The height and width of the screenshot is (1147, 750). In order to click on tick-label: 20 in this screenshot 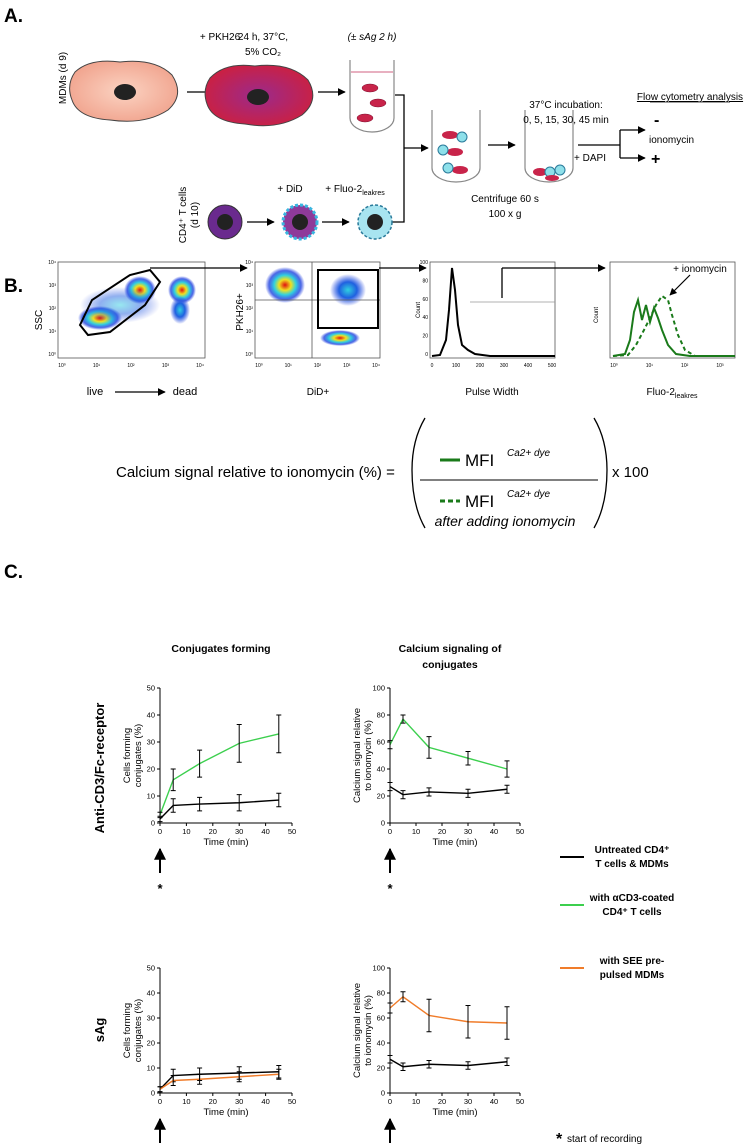, I will do `click(425, 337)`.